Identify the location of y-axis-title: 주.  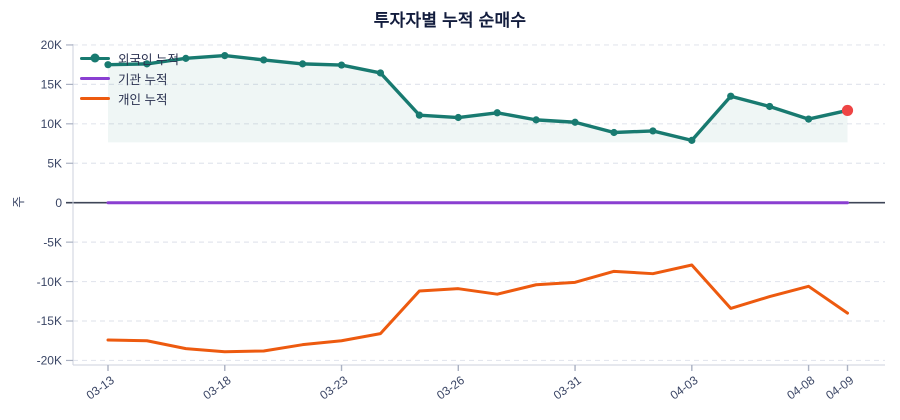
(19, 202).